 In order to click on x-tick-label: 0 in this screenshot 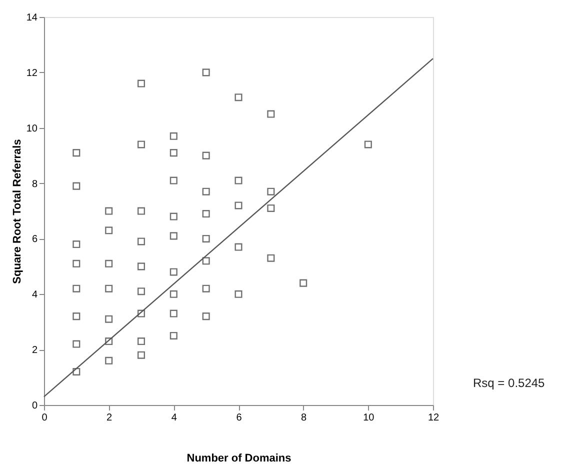, I will do `click(45, 418)`.